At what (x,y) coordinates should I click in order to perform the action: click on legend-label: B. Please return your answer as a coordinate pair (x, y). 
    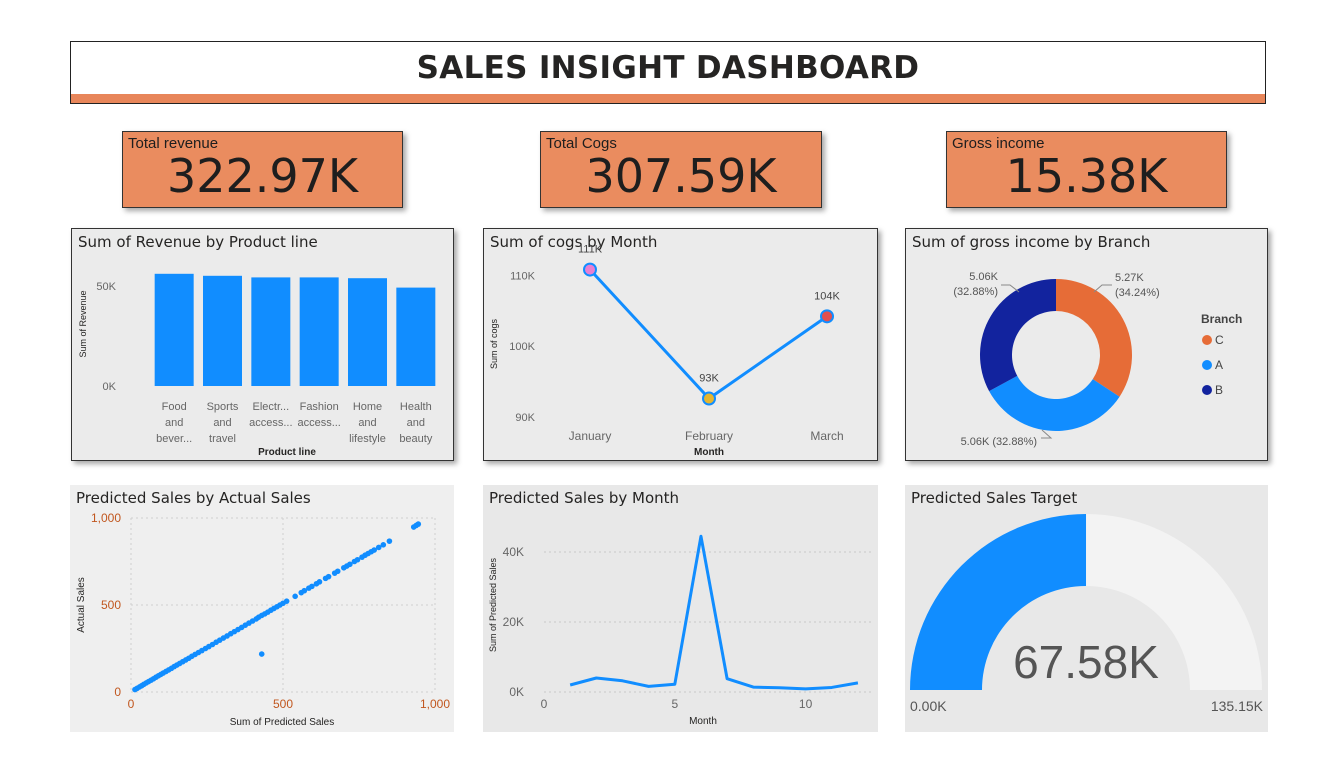
    Looking at the image, I should click on (1219, 390).